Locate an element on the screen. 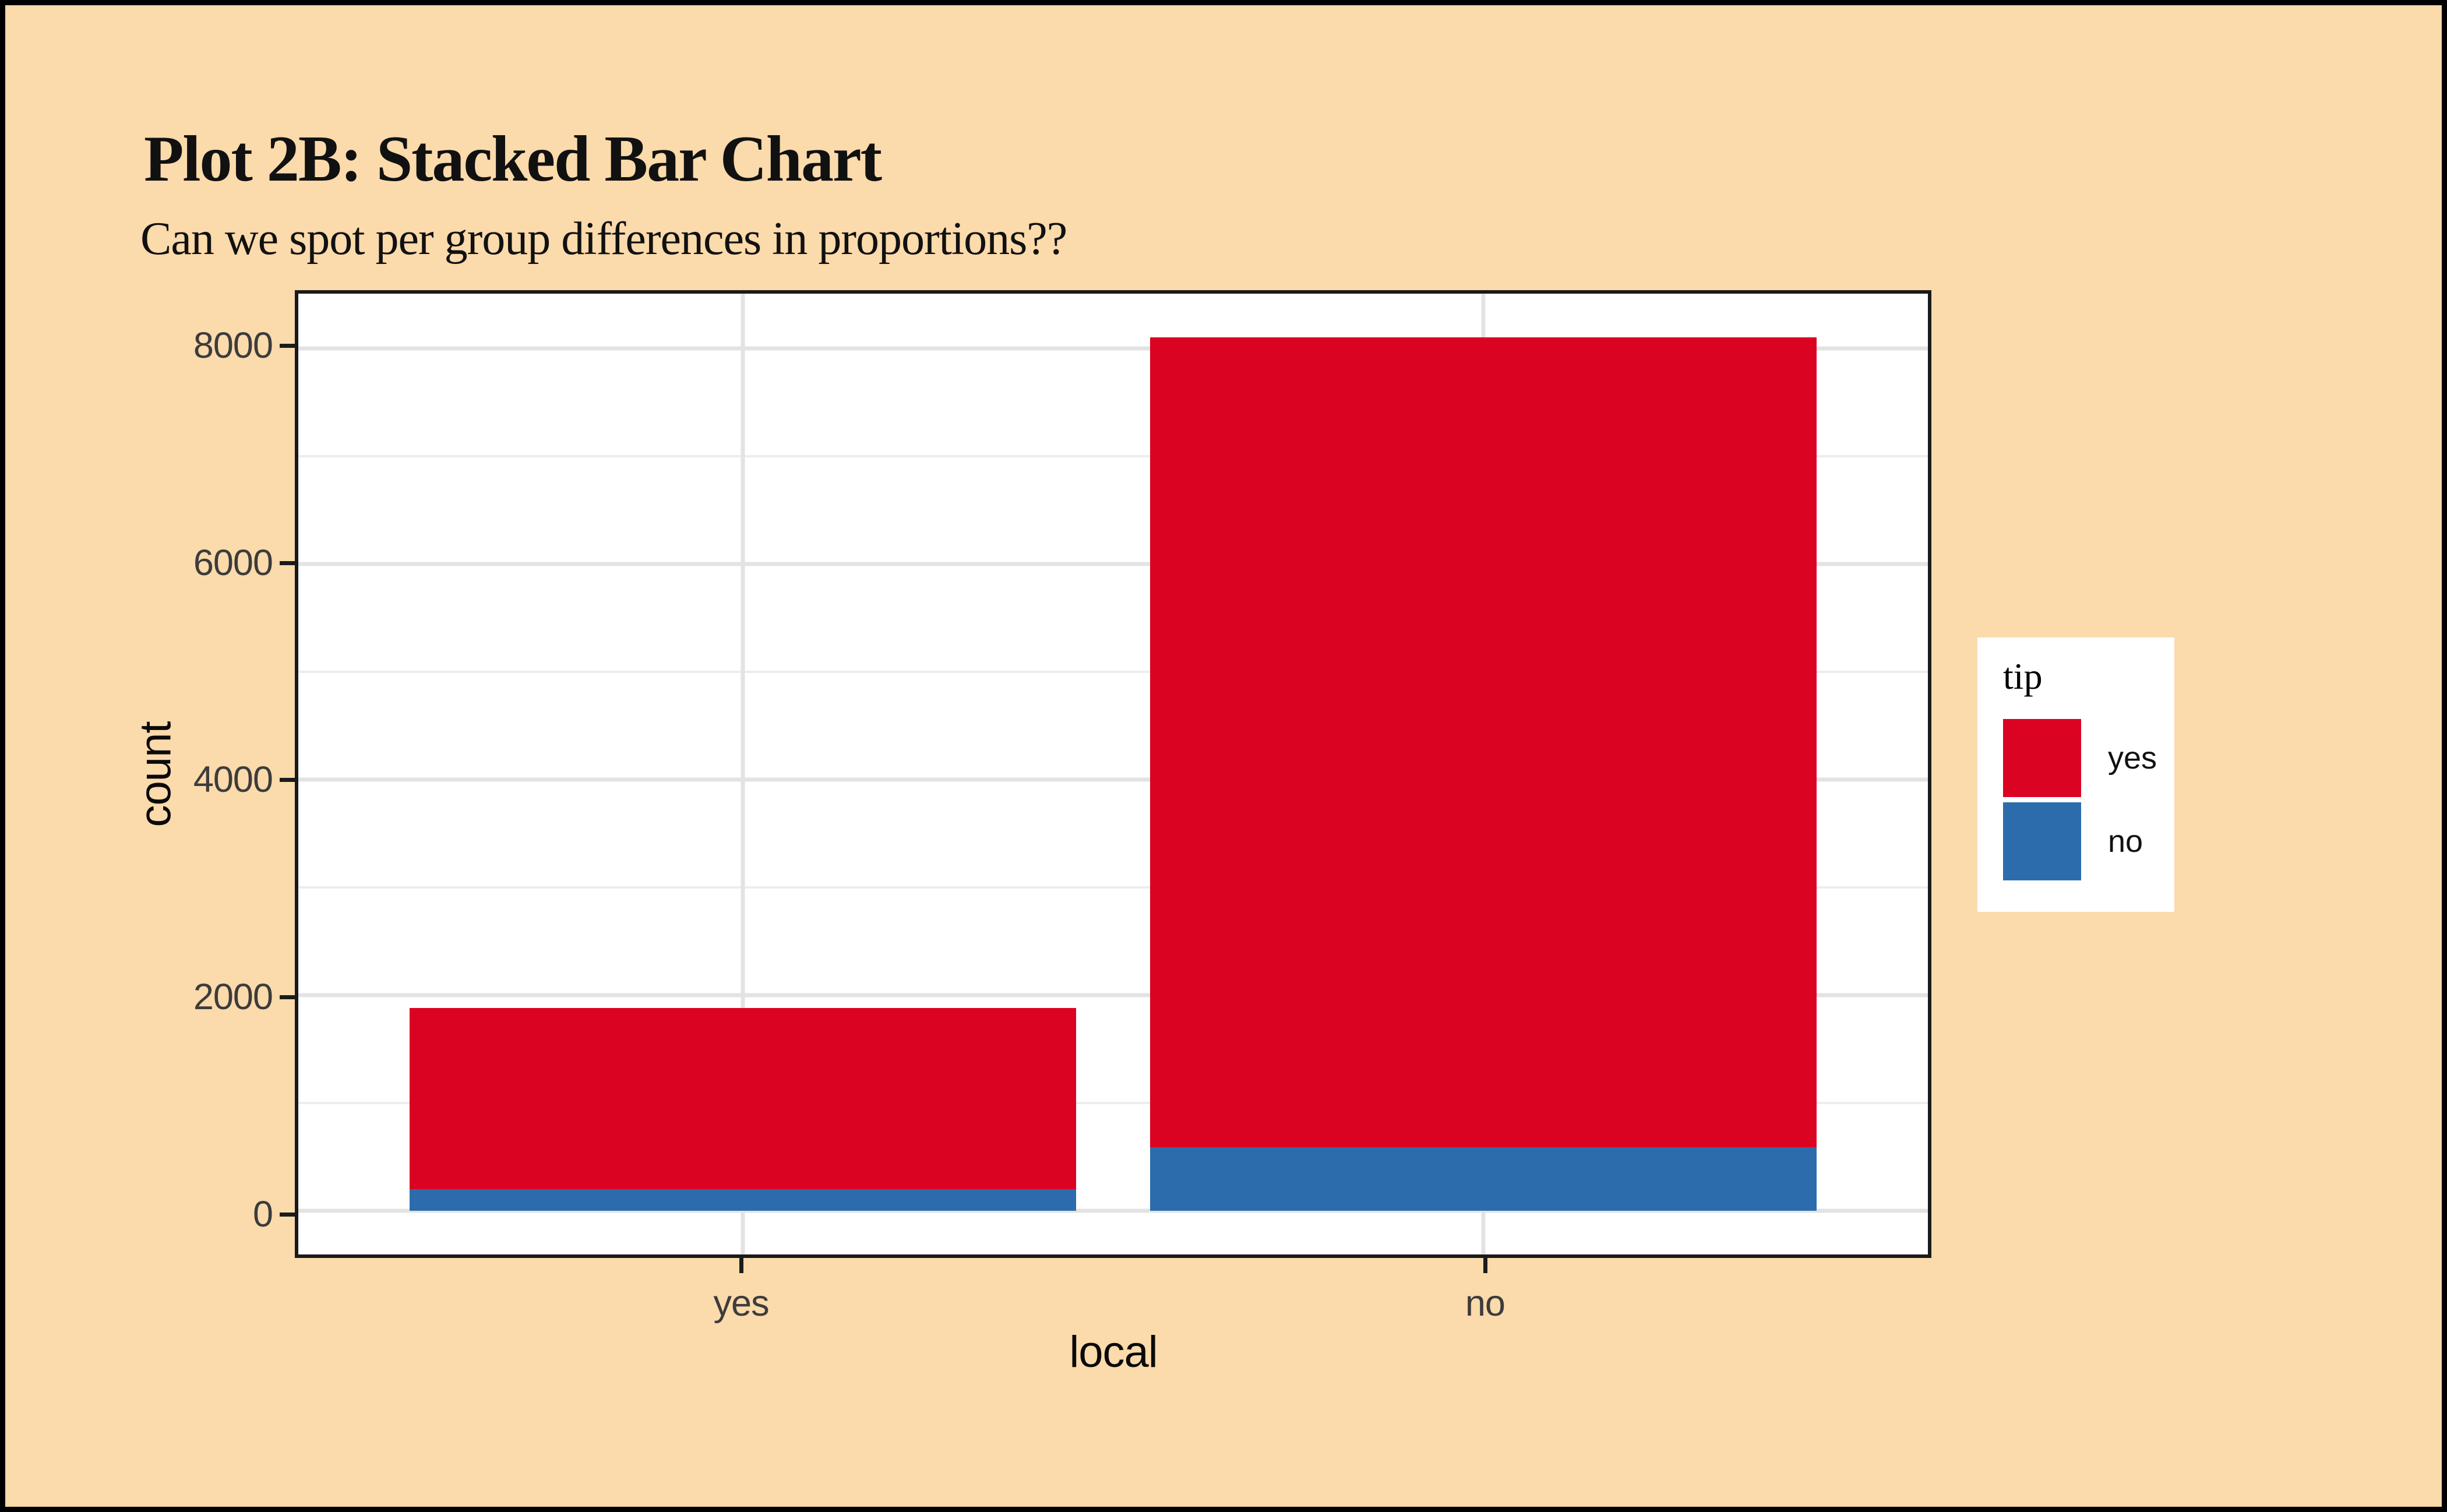 The image size is (2447, 1512). legend-label: yes is located at coordinates (2132, 758).